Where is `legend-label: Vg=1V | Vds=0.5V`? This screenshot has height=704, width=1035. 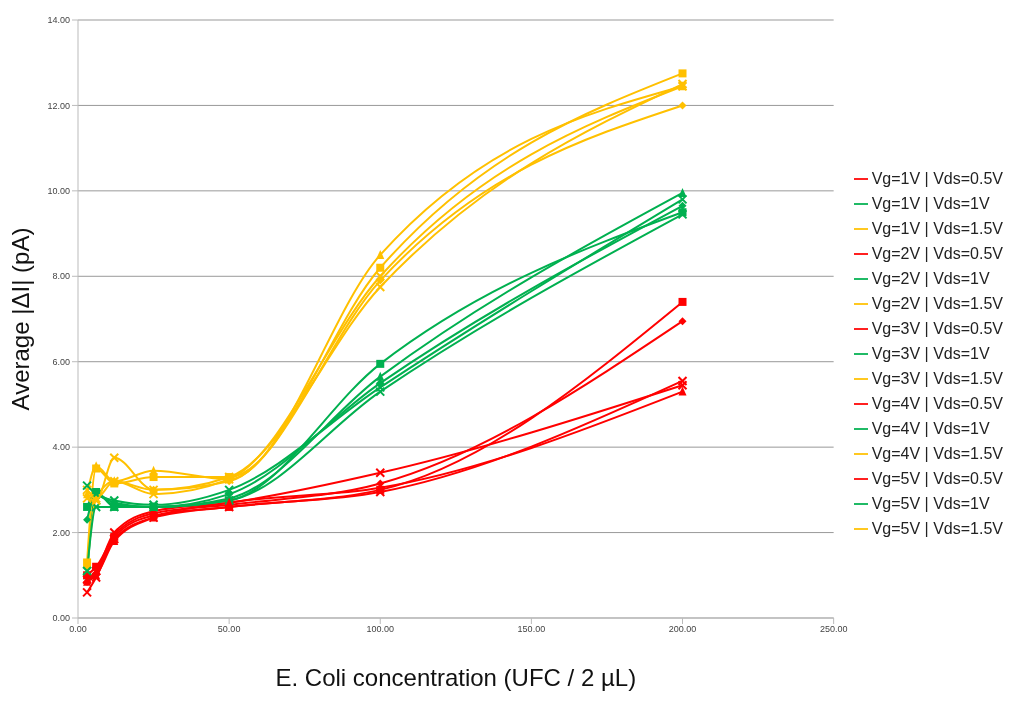
legend-label: Vg=1V | Vds=0.5V is located at coordinates (937, 178).